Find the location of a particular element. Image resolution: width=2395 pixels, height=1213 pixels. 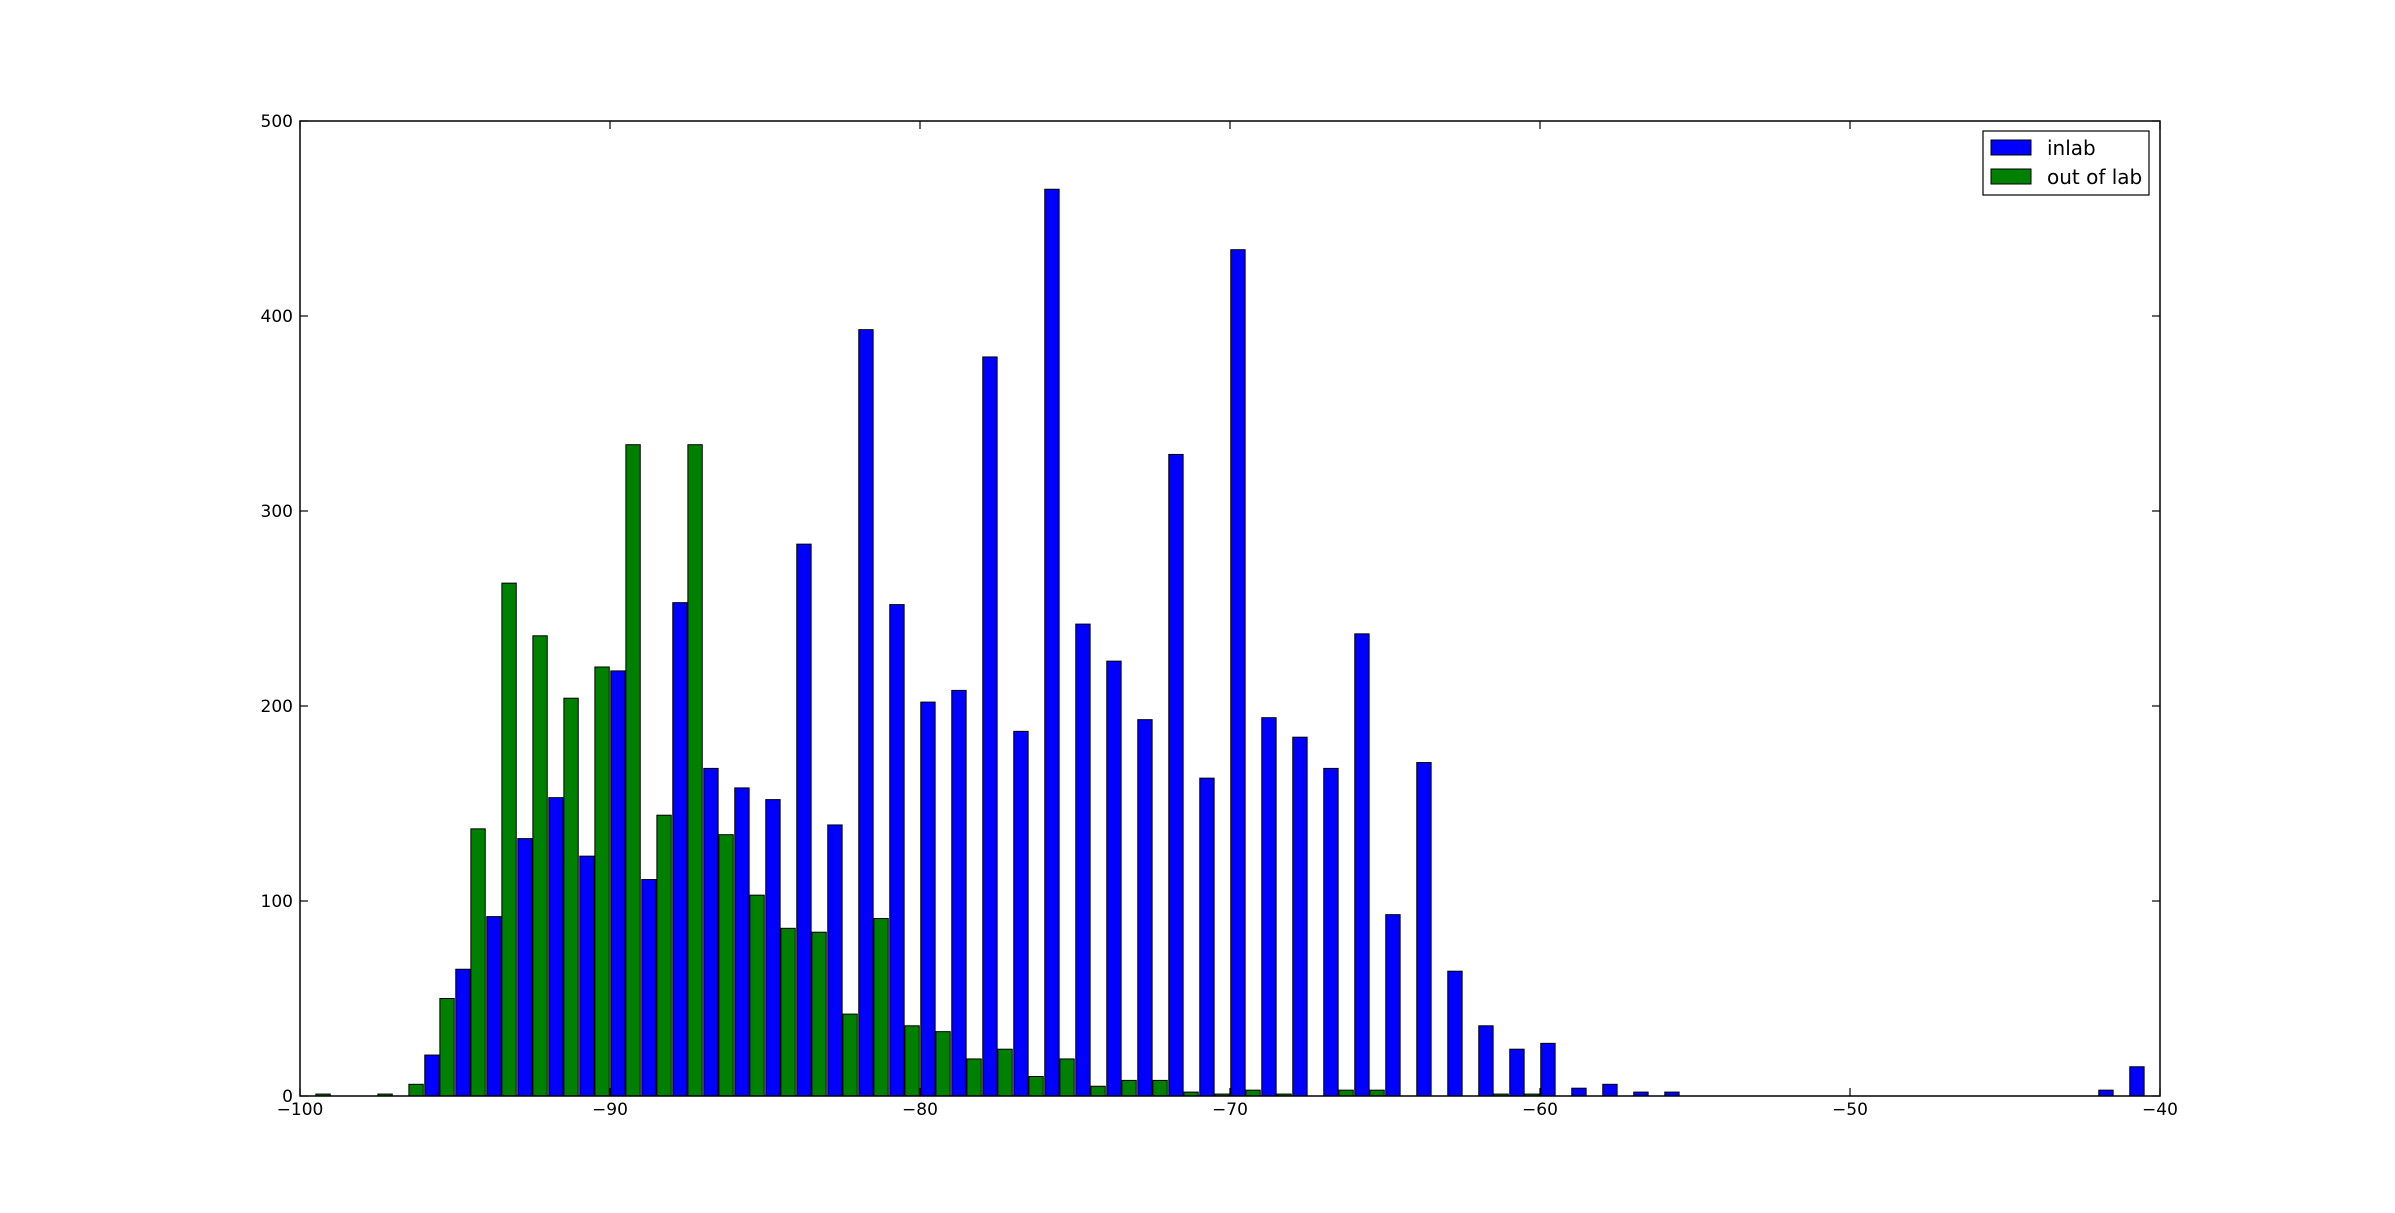

legend-swatch-inlab is located at coordinates (2011, 147).